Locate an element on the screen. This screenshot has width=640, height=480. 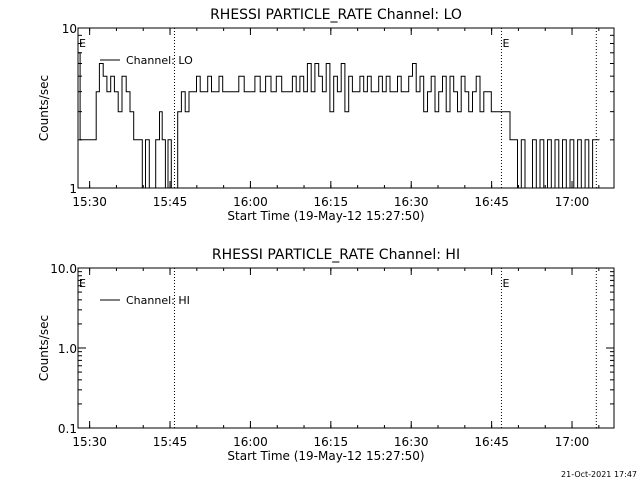
y-tick-label: 0.1 is located at coordinates (67, 429).